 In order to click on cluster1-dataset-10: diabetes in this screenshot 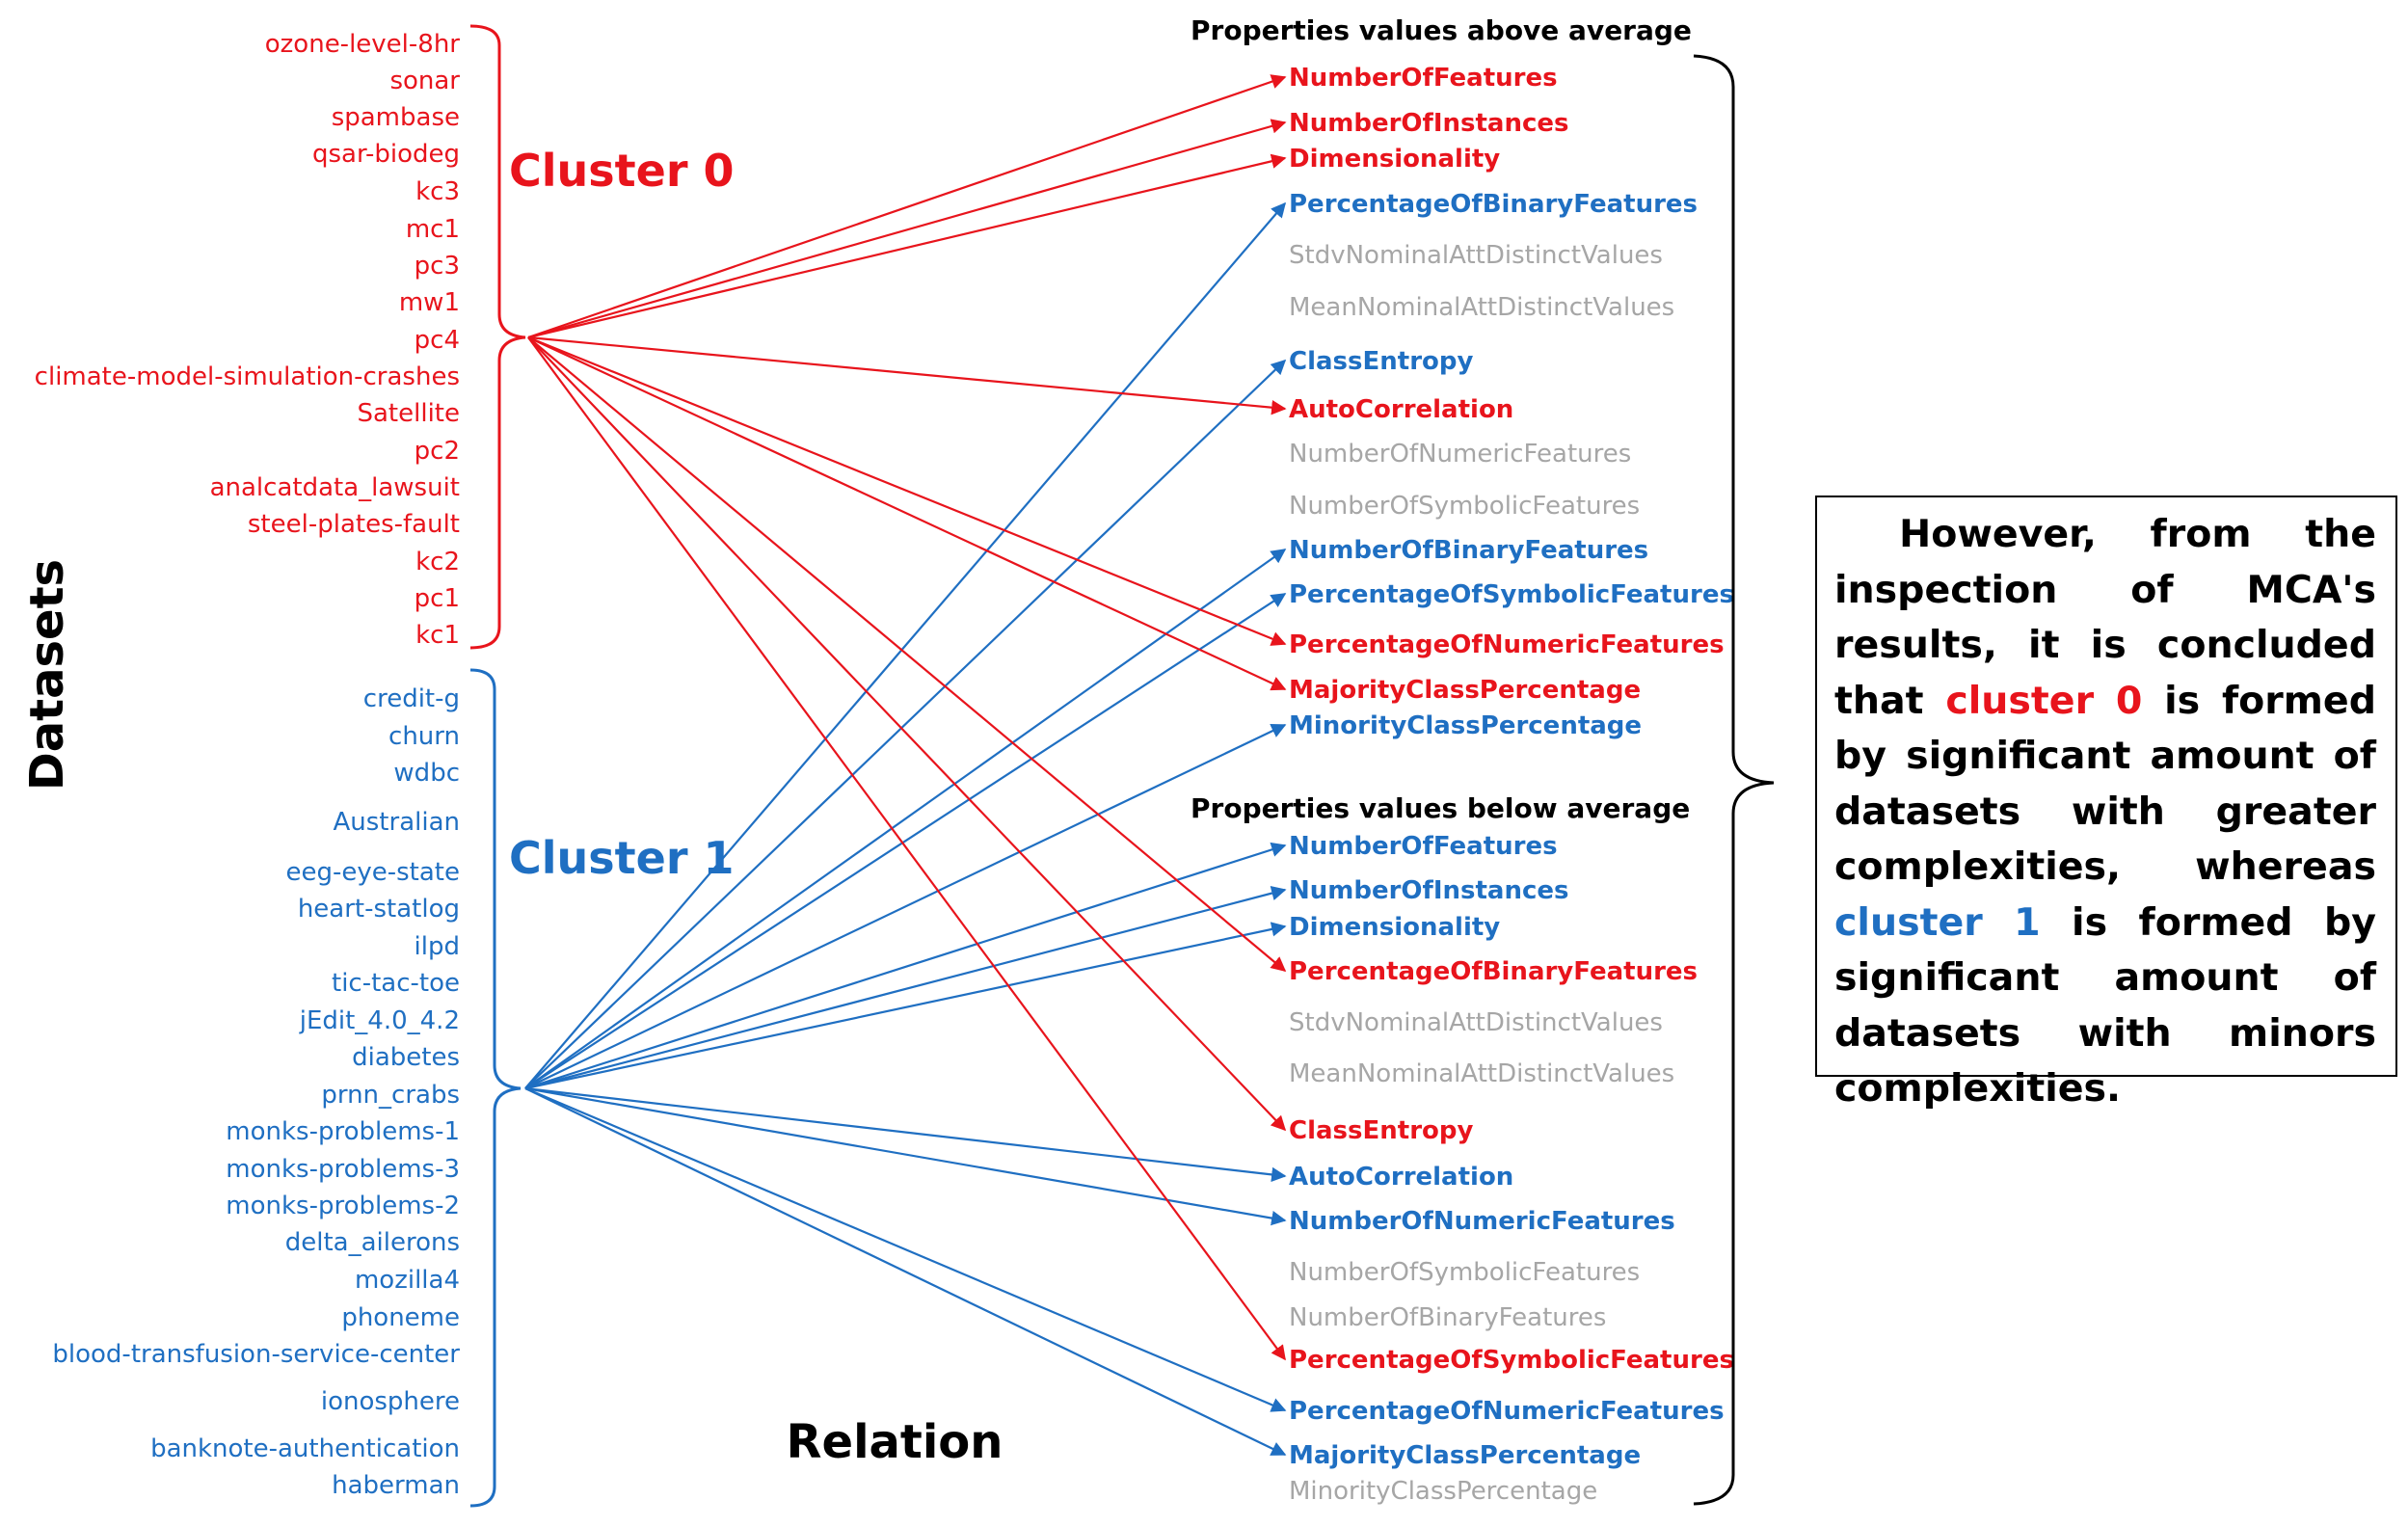, I will do `click(406, 1057)`.